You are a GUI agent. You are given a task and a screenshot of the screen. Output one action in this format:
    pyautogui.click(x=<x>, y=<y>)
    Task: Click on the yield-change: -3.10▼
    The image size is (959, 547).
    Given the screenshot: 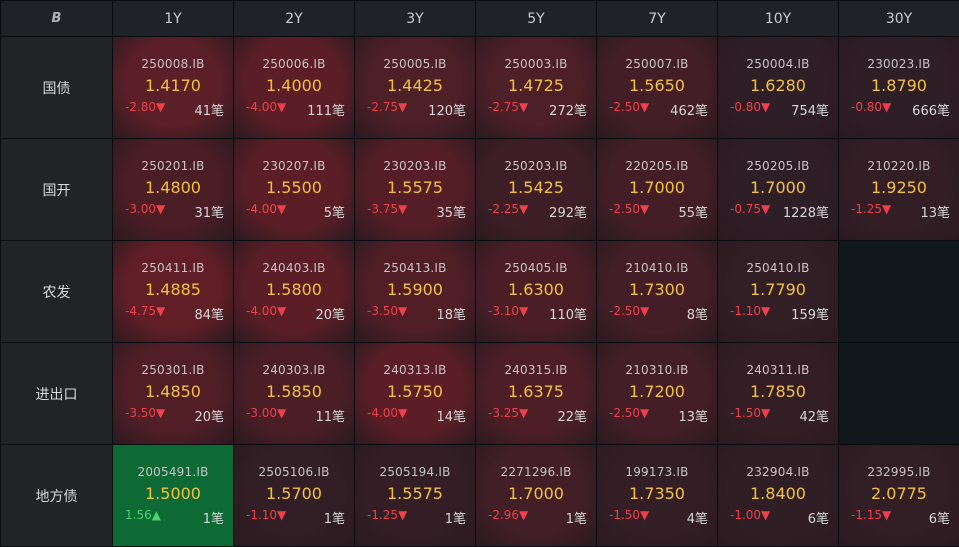 What is the action you would take?
    pyautogui.click(x=508, y=311)
    